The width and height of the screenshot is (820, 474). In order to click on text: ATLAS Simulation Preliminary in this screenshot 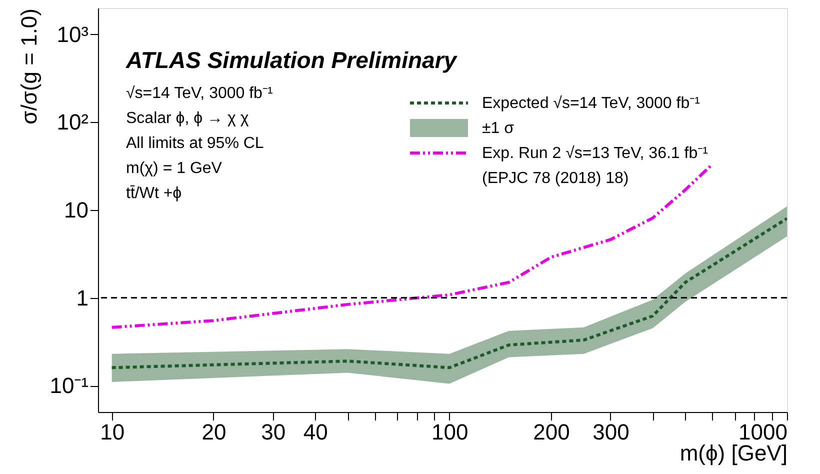, I will do `click(291, 60)`.